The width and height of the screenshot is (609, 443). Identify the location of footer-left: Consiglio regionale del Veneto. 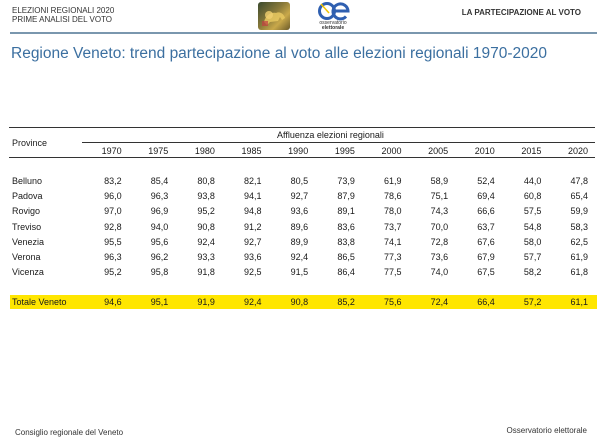
(69, 432).